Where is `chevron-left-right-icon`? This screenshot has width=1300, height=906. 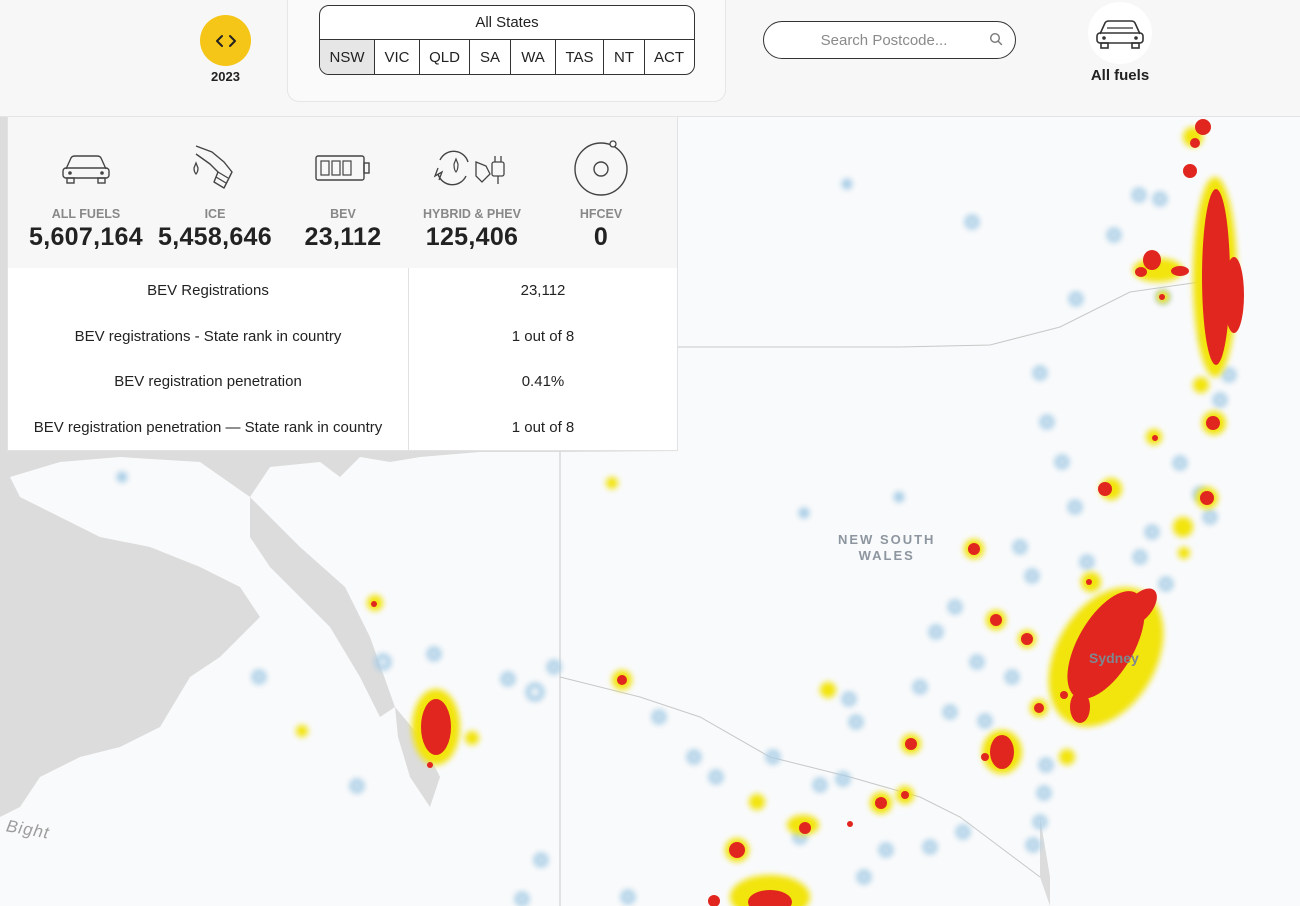 chevron-left-right-icon is located at coordinates (225, 40).